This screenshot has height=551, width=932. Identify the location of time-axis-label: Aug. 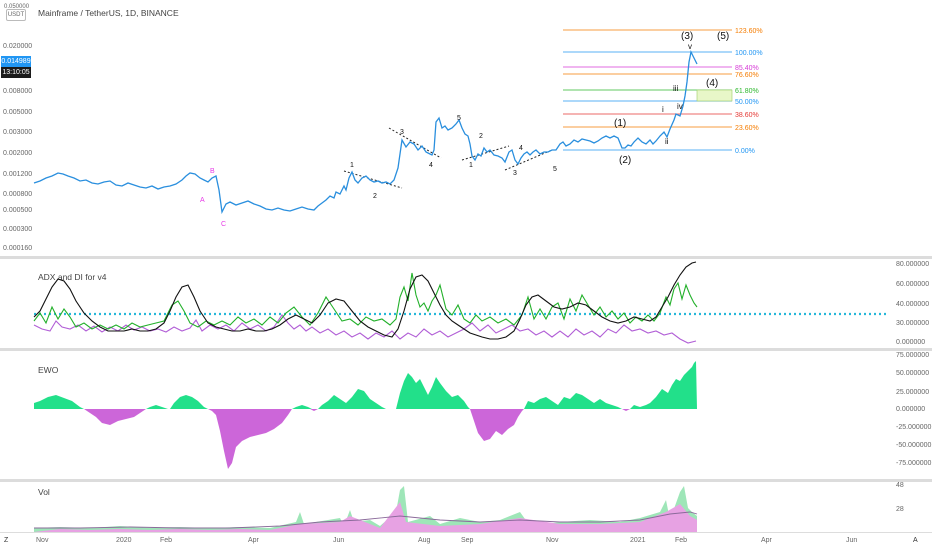
(424, 540).